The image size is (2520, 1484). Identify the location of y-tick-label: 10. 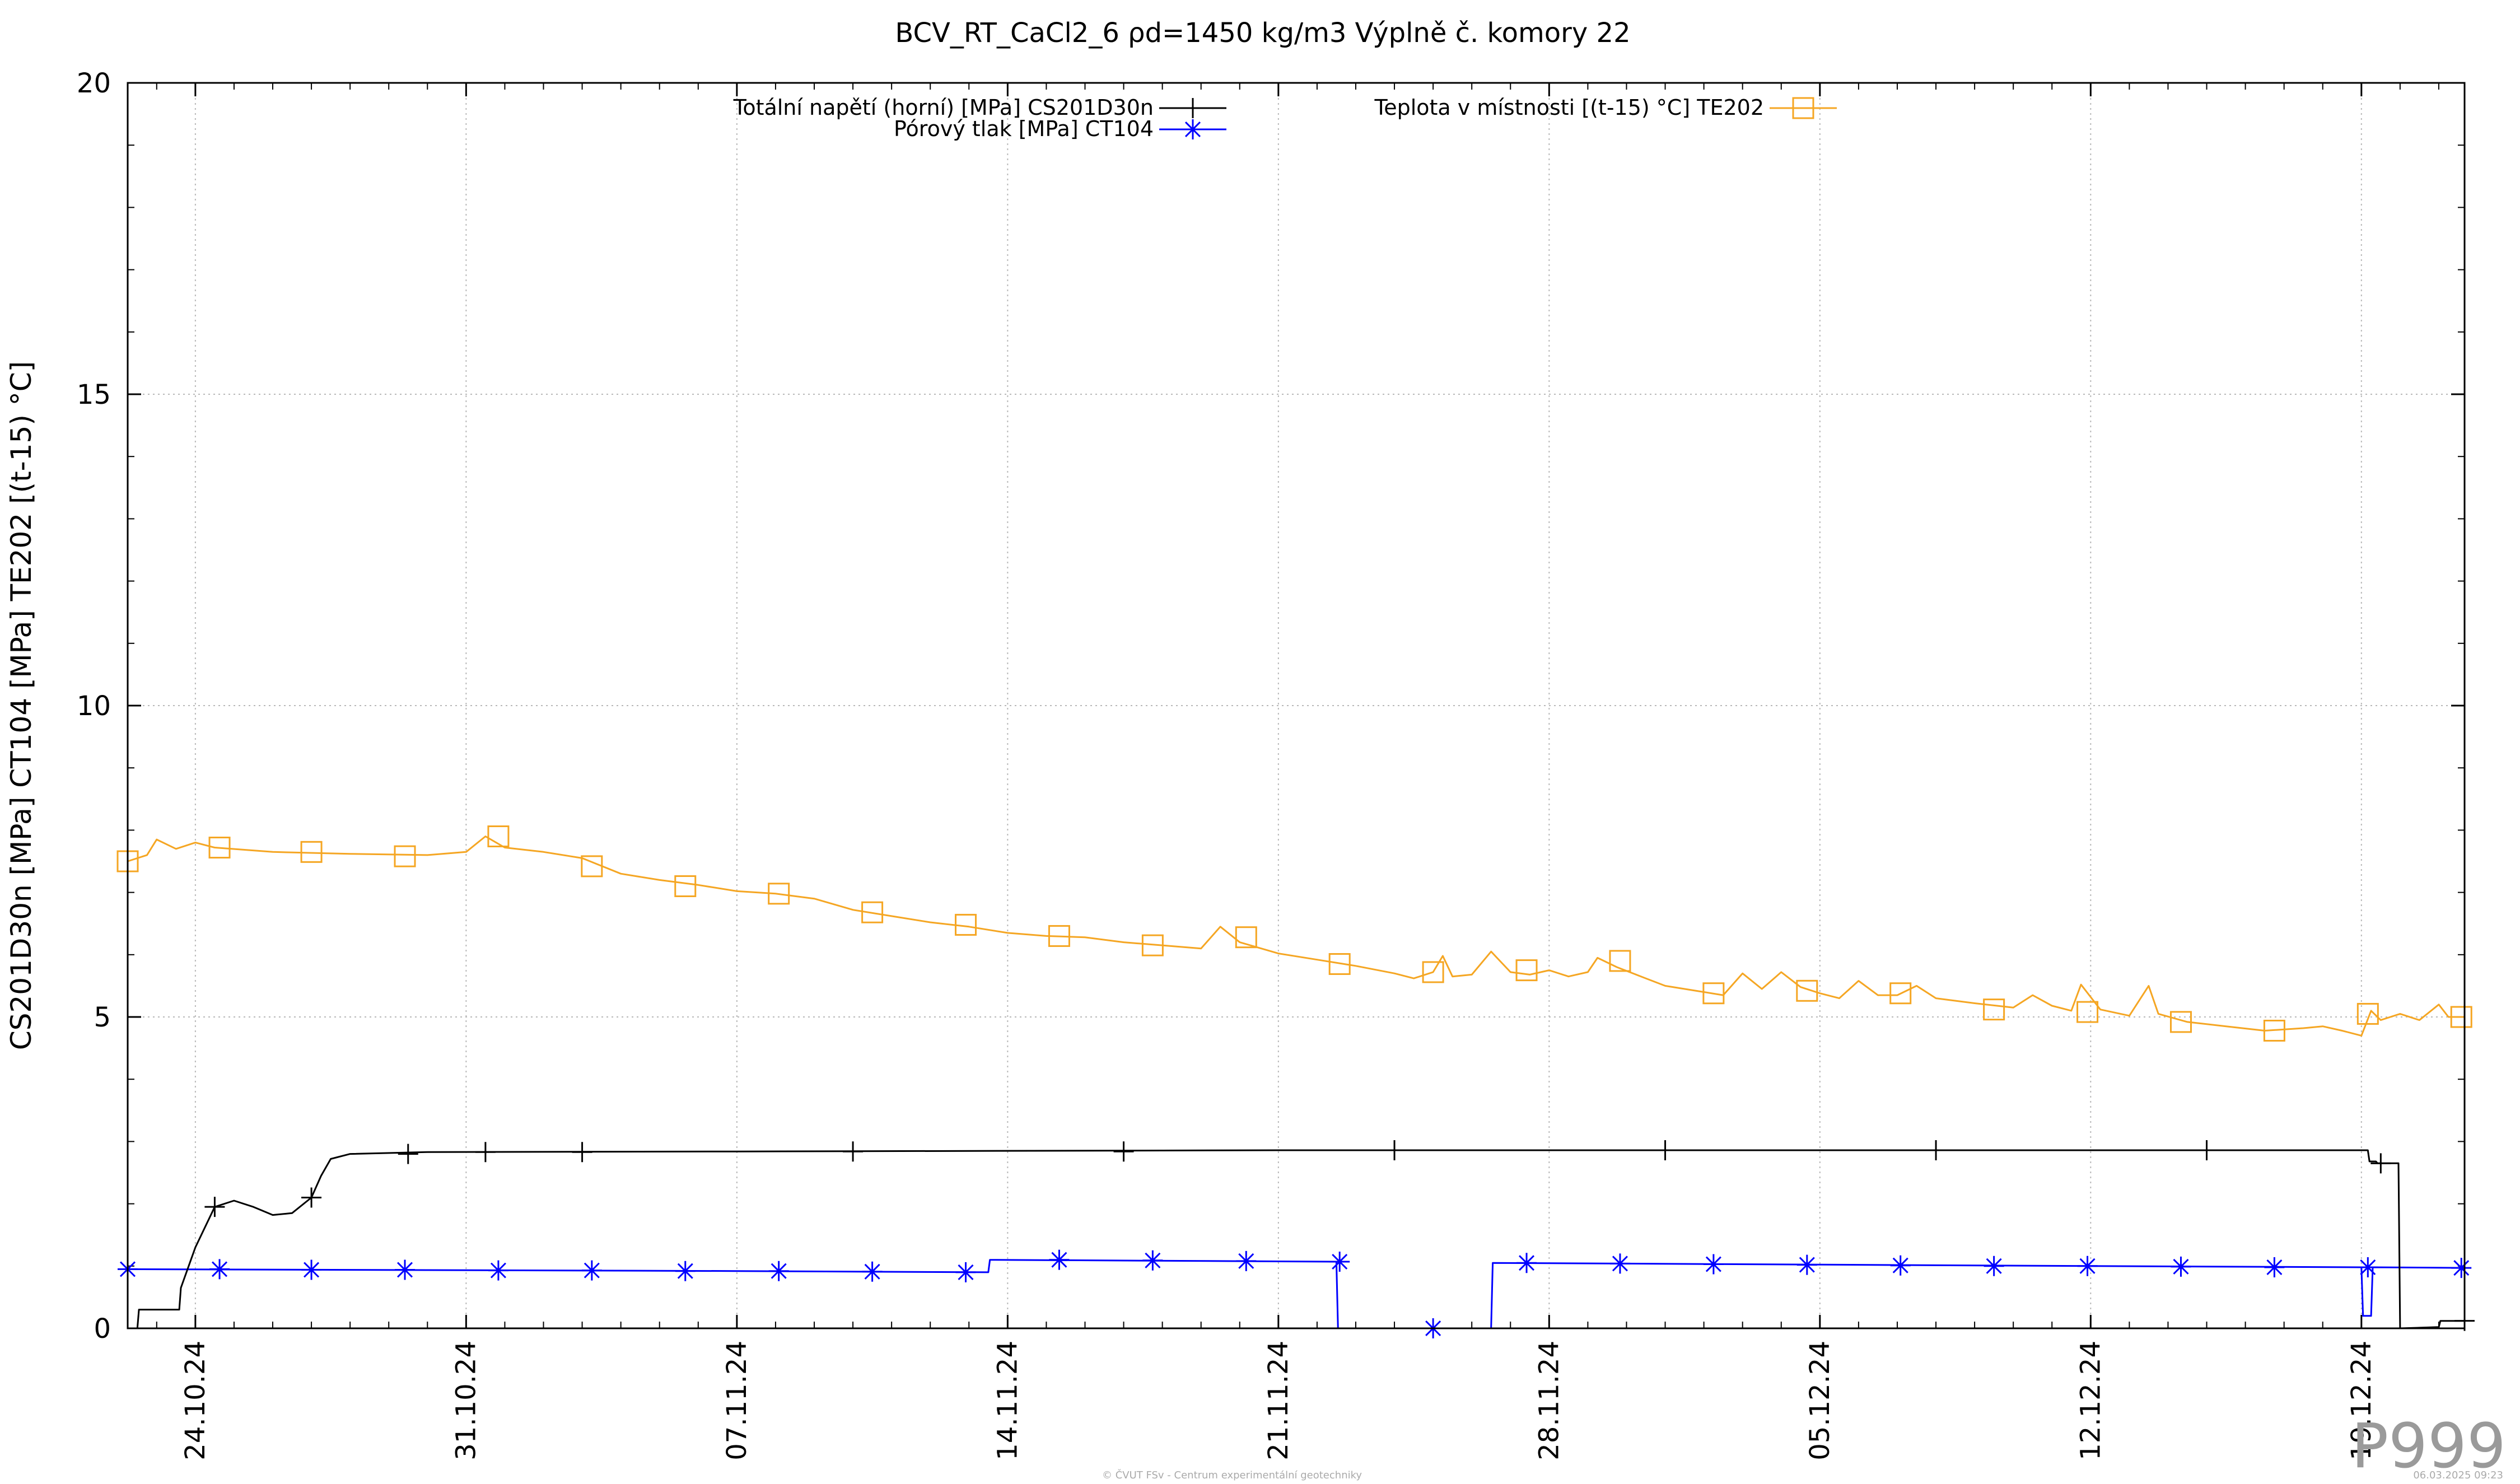
(94, 706).